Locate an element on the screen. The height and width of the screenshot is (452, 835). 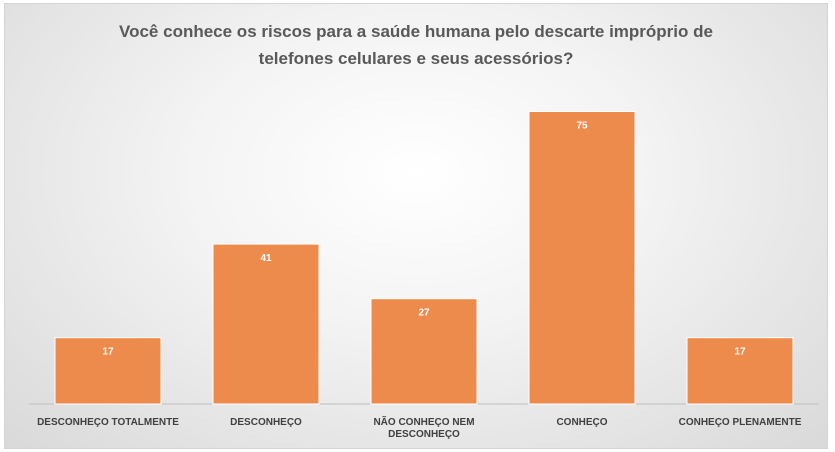
bar-value-label: 27 is located at coordinates (424, 313).